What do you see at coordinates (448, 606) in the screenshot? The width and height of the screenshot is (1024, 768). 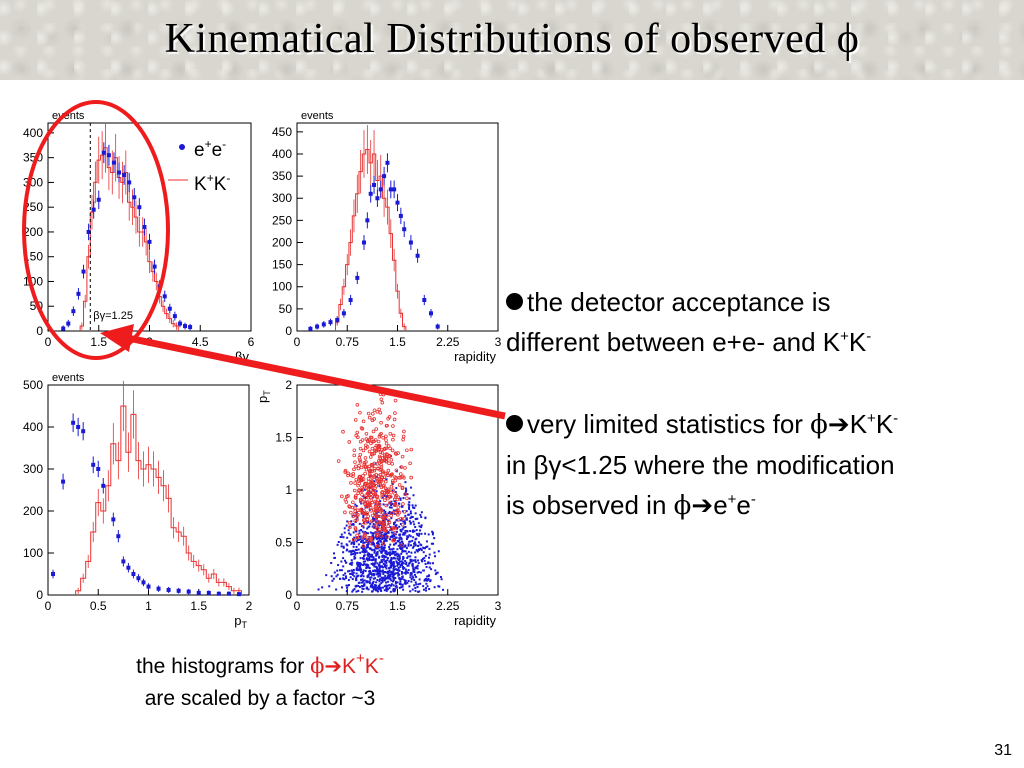 I see `x-tick-label: 2.25` at bounding box center [448, 606].